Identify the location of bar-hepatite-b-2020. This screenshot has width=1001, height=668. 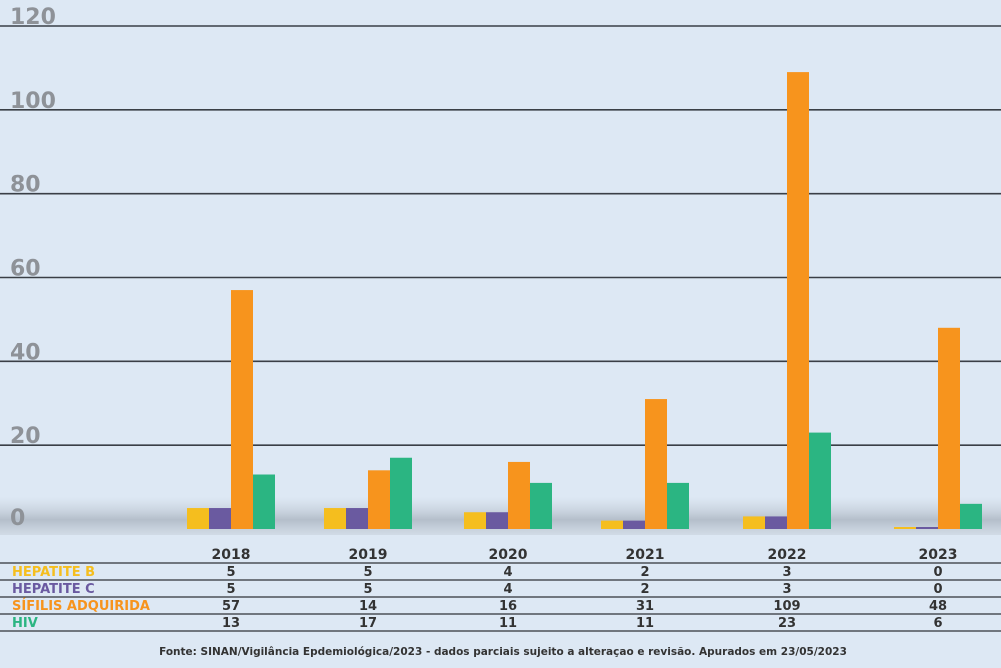
(475, 520).